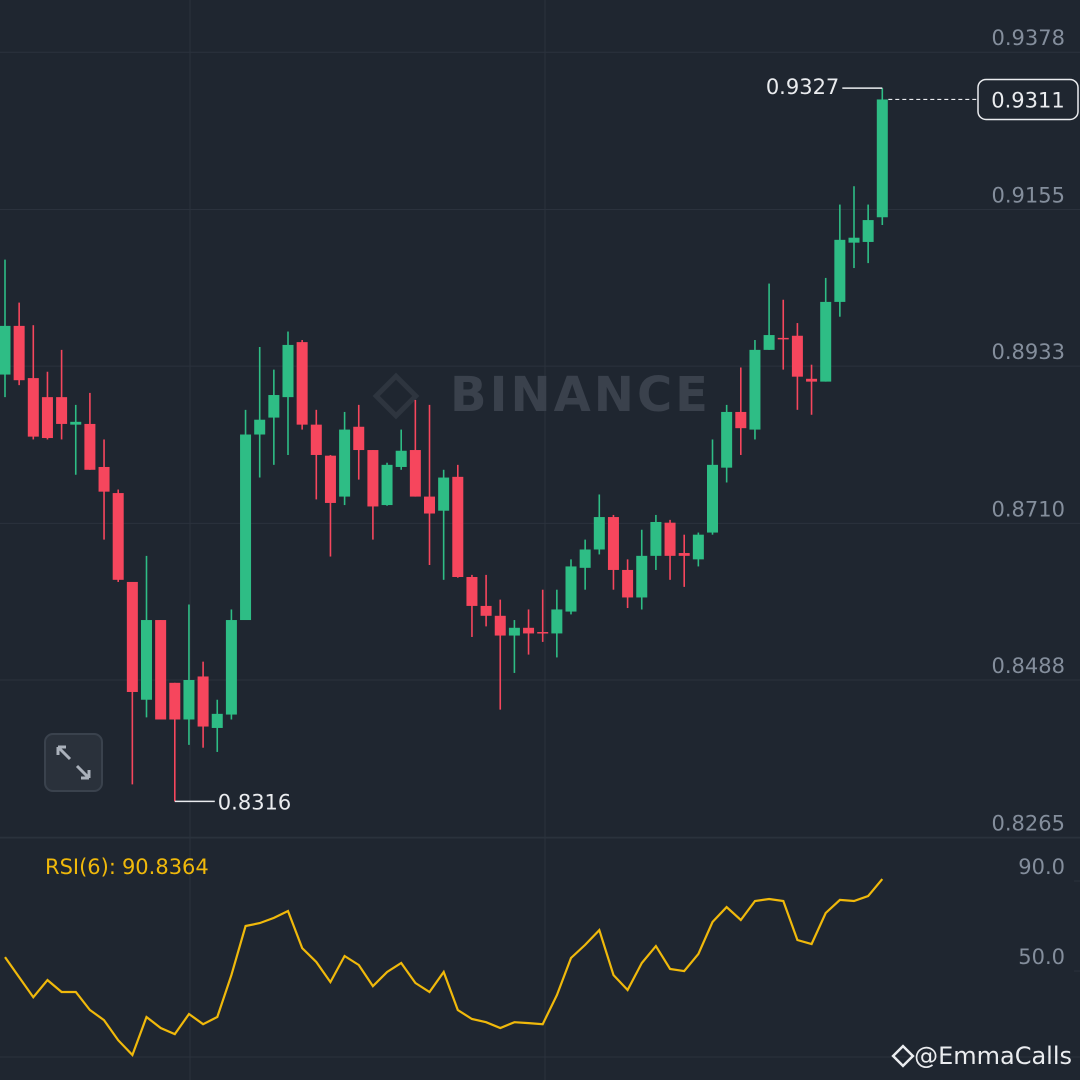  I want to click on expand-icon, so click(73, 762).